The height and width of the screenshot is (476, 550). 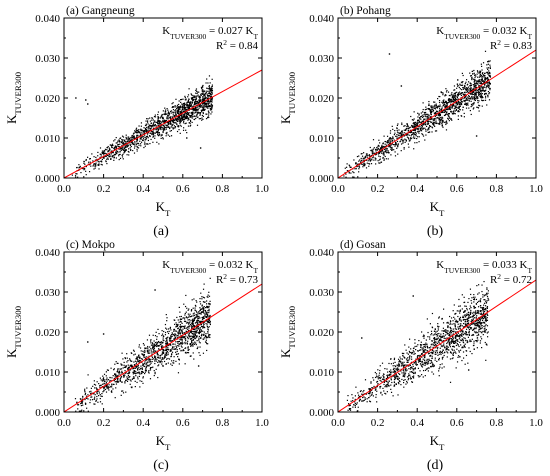 I want to click on panel-title: (c) Mokpo, so click(x=90, y=245).